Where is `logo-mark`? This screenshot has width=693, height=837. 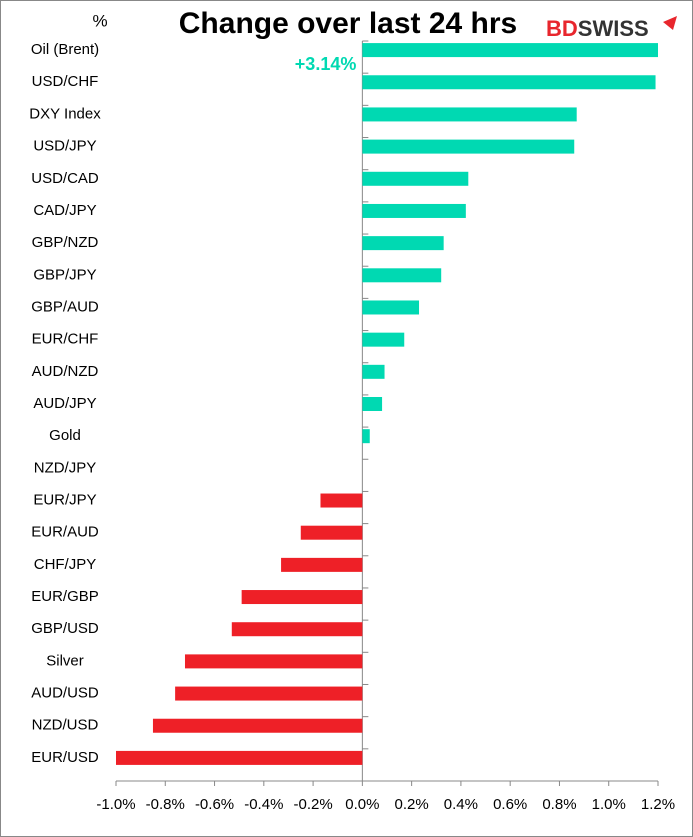
logo-mark is located at coordinates (670, 23).